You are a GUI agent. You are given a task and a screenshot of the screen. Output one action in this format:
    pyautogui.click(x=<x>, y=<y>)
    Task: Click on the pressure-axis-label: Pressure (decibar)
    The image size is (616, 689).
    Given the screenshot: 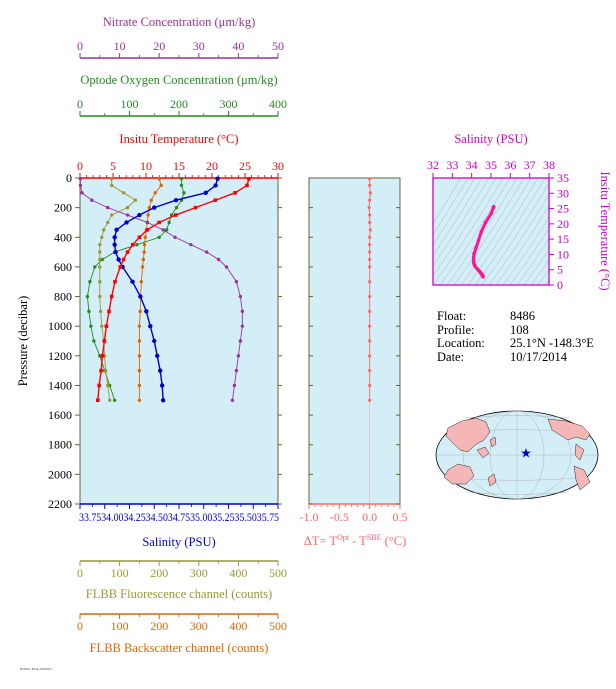 What is the action you would take?
    pyautogui.click(x=23, y=341)
    